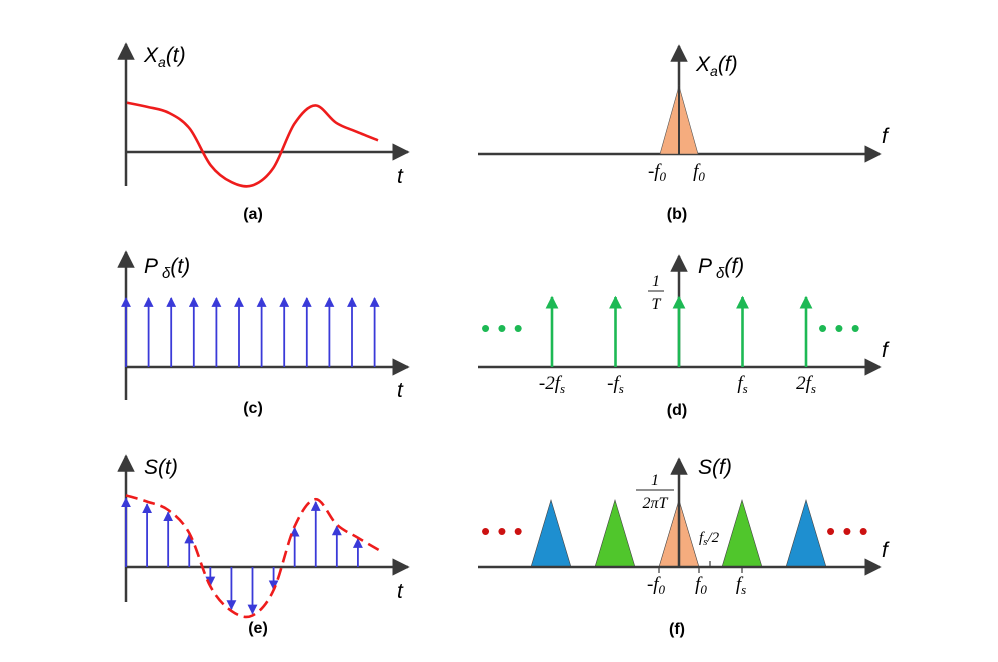  Describe the element at coordinates (161, 467) in the screenshot. I see `y-axis-label: S(t)` at that location.